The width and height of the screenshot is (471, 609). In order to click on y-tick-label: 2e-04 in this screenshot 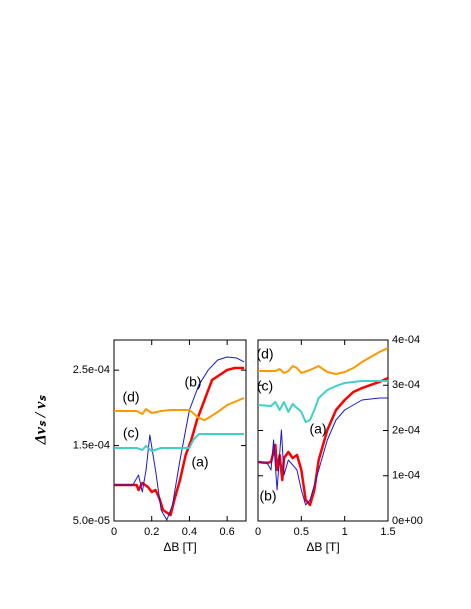, I will do `click(406, 430)`.